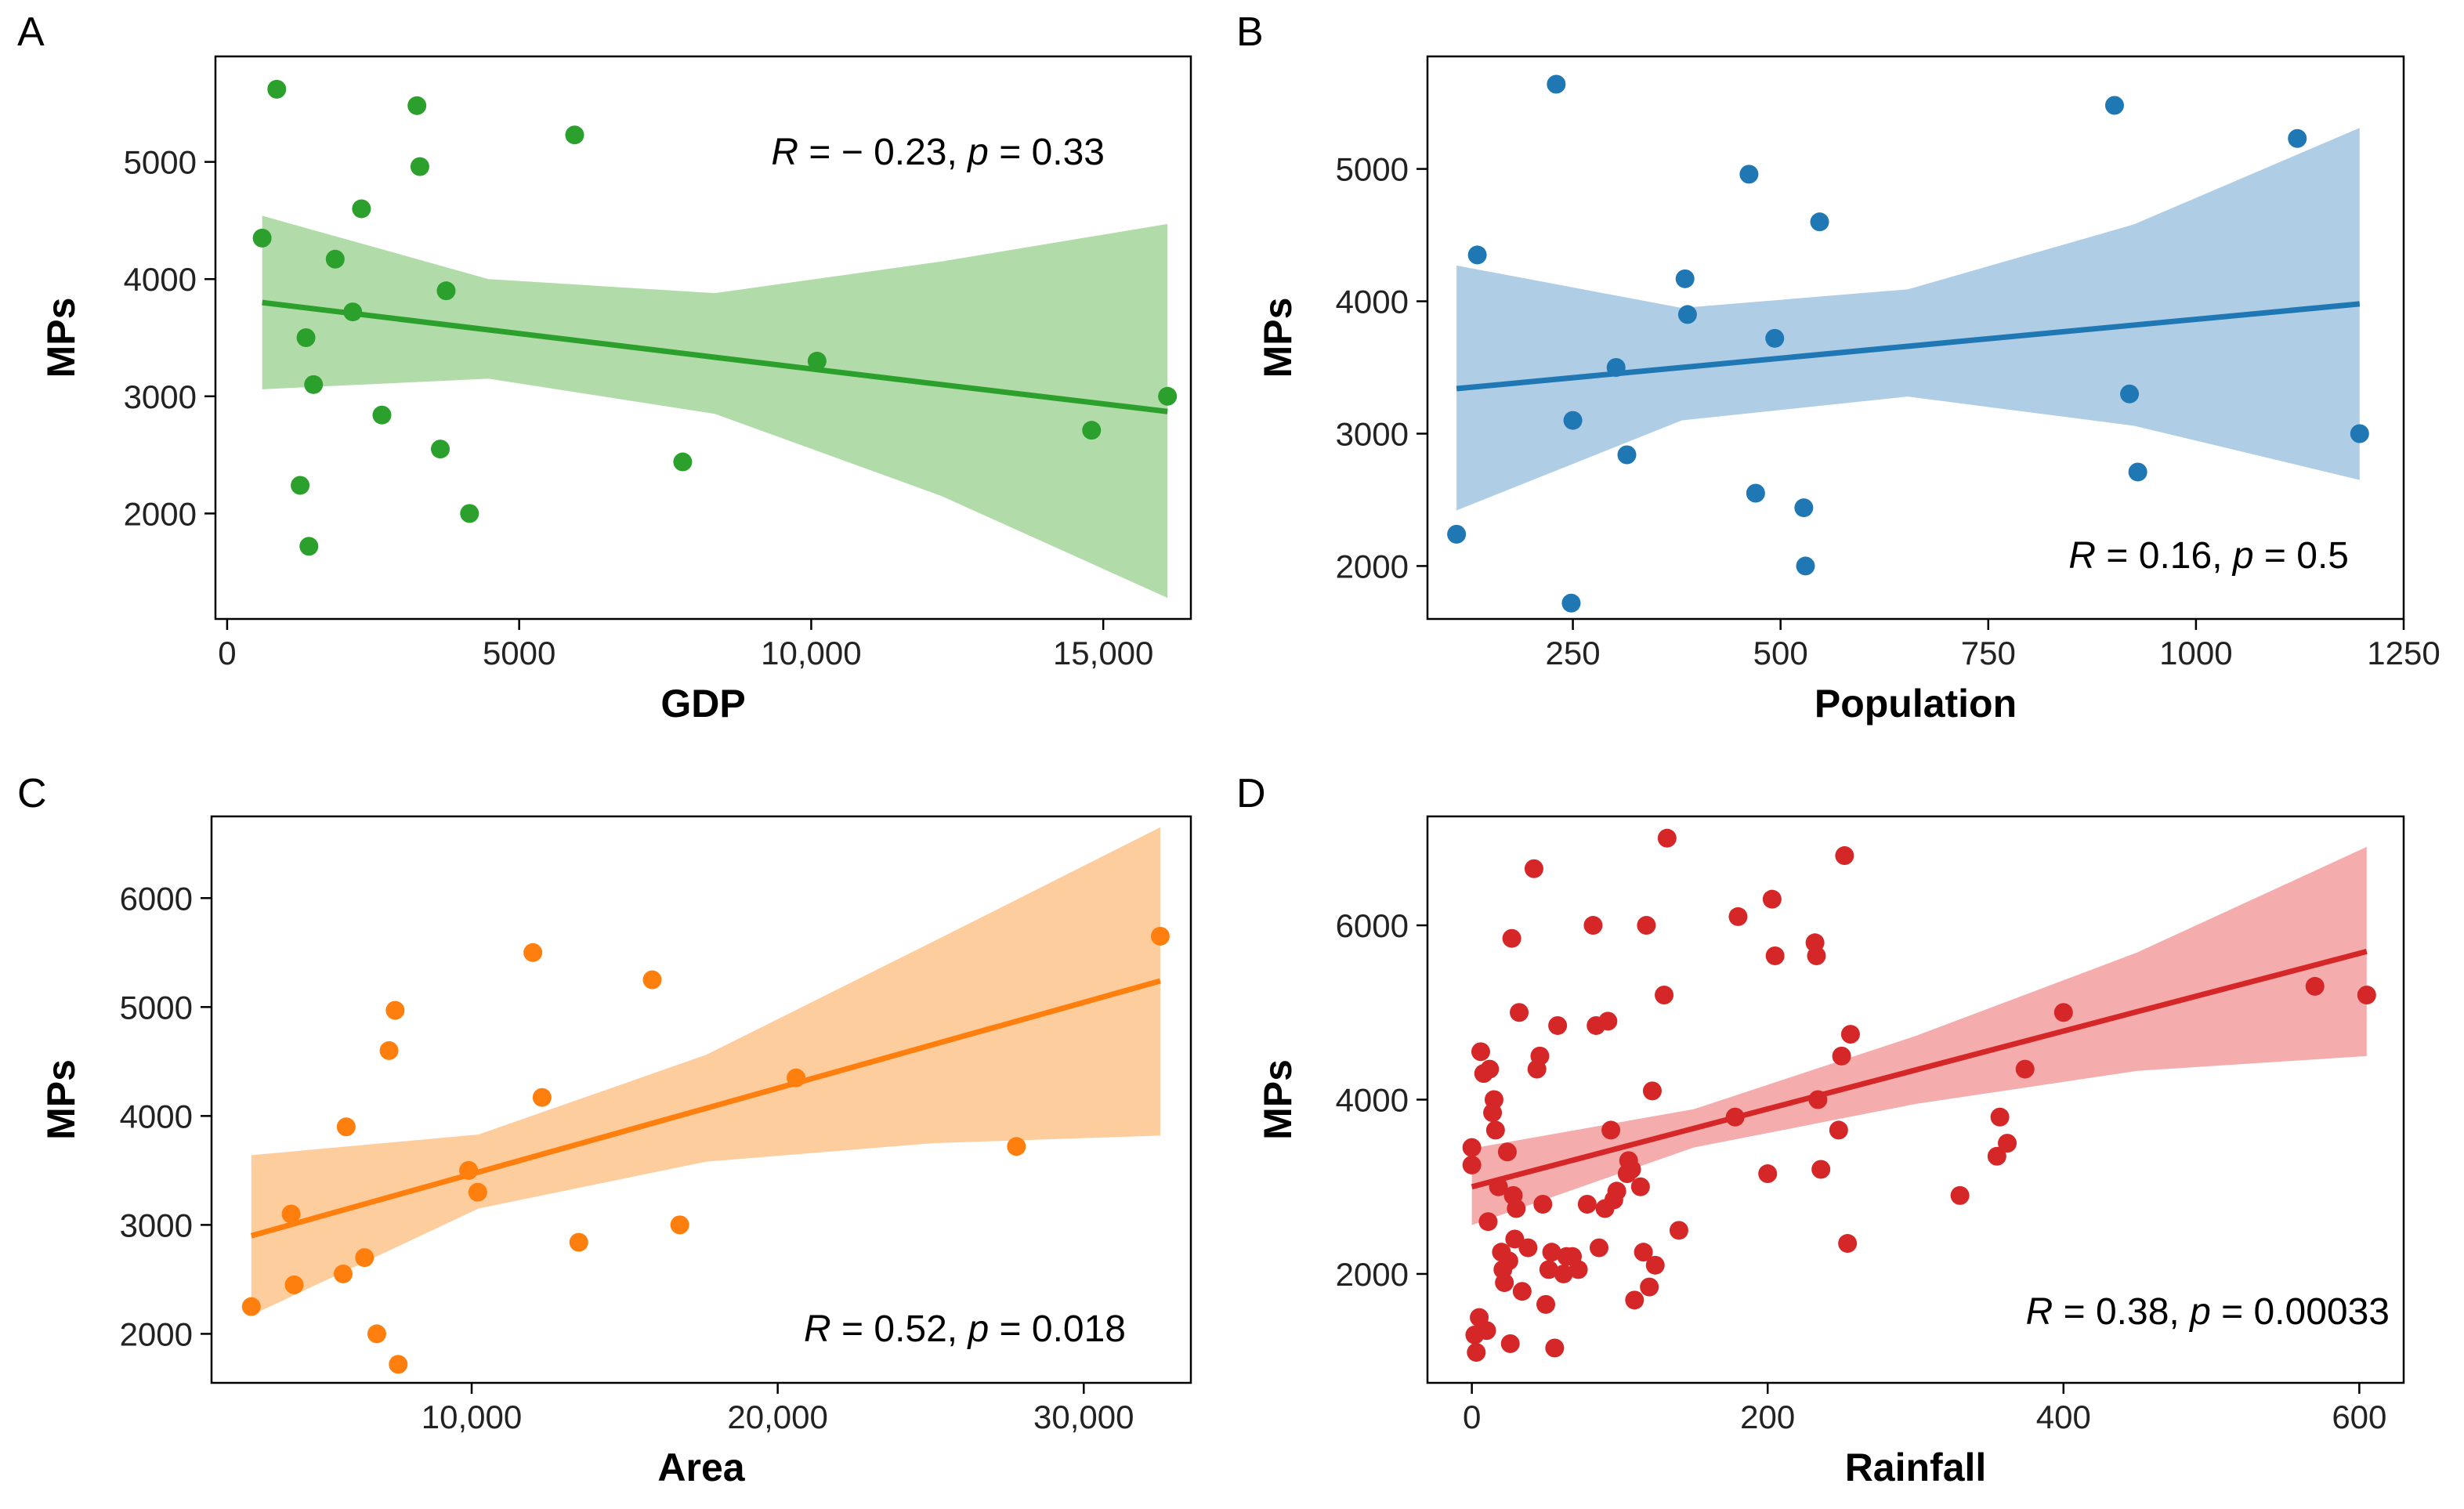 The image size is (2464, 1509). I want to click on plot-frame-a, so click(703, 338).